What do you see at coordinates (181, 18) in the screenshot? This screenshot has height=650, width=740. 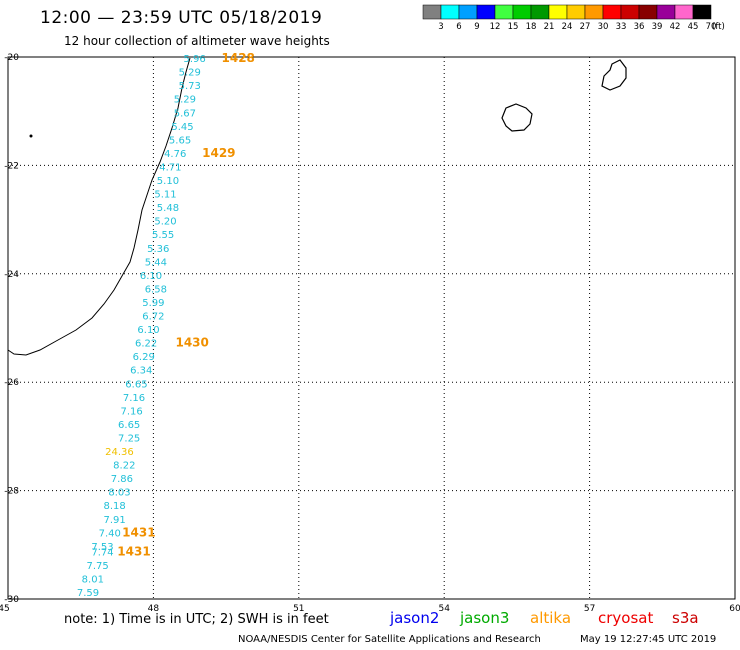 I see `page-title: 12:00 — 23:59 UTC 05/18/2019` at bounding box center [181, 18].